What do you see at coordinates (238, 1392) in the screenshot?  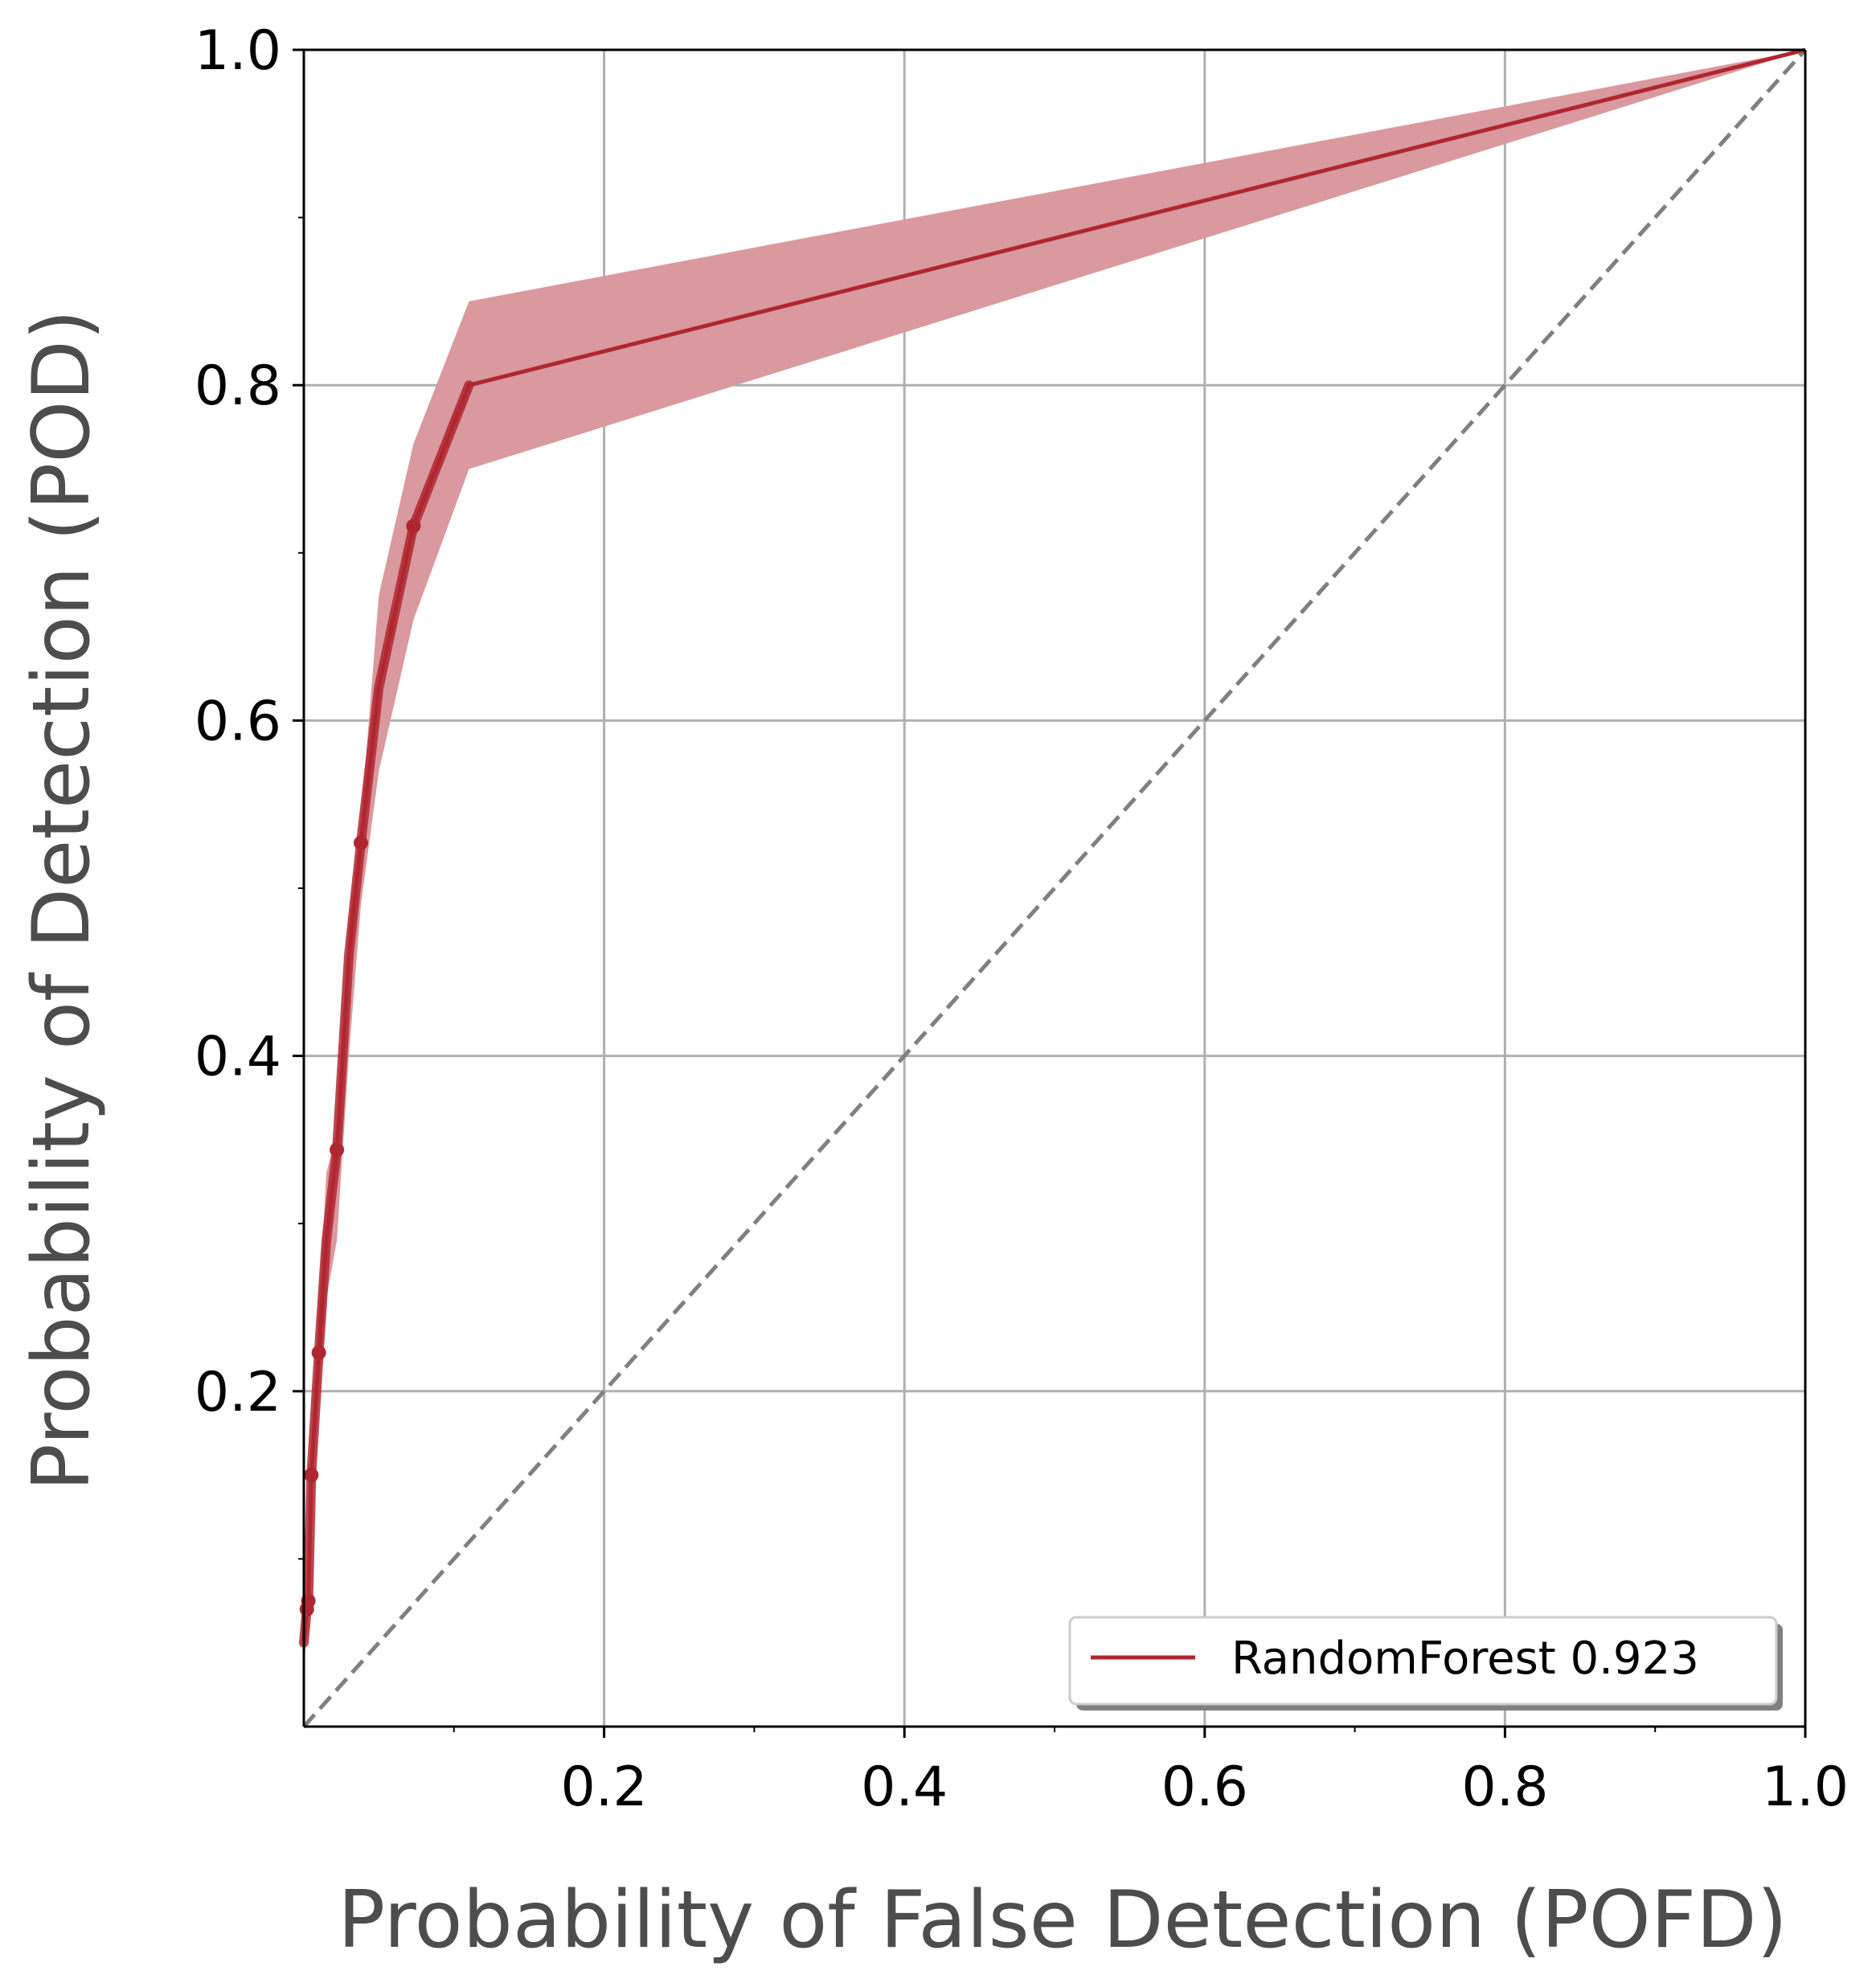 I see `y-tick-label: 0.2` at bounding box center [238, 1392].